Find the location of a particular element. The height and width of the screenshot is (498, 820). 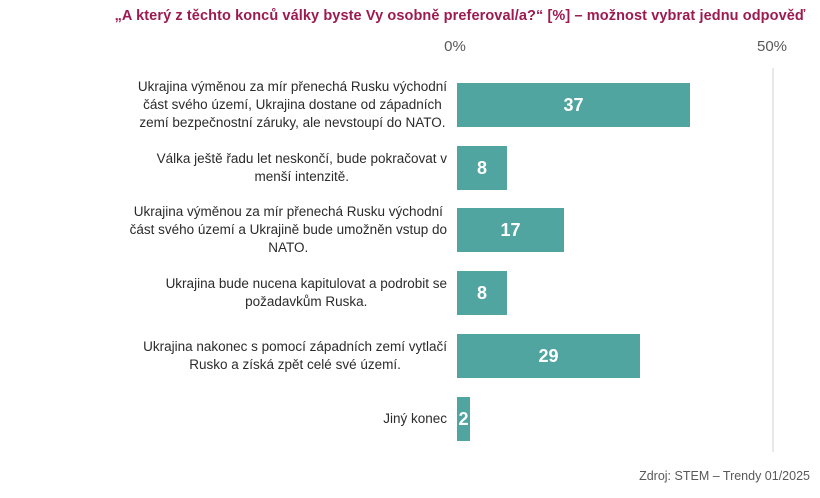

chart-row: Jiný konec 2 is located at coordinates (410, 419).